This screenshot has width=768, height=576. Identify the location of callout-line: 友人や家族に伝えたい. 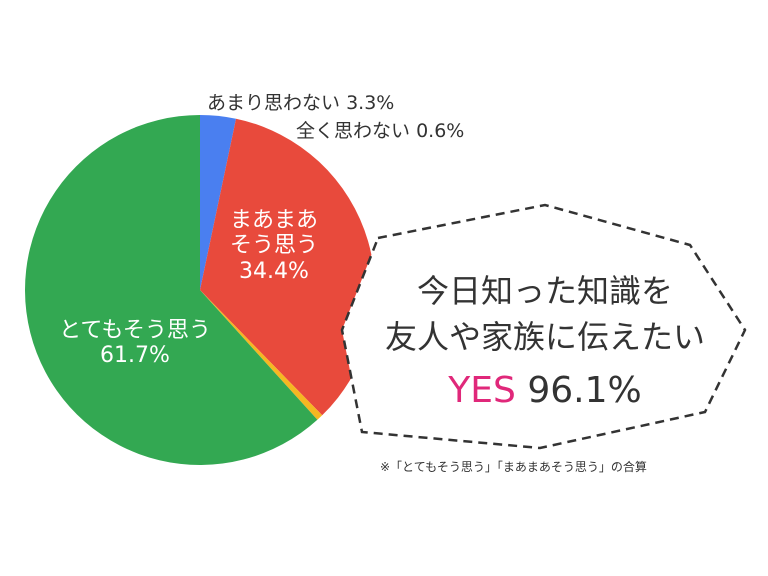
(544, 337).